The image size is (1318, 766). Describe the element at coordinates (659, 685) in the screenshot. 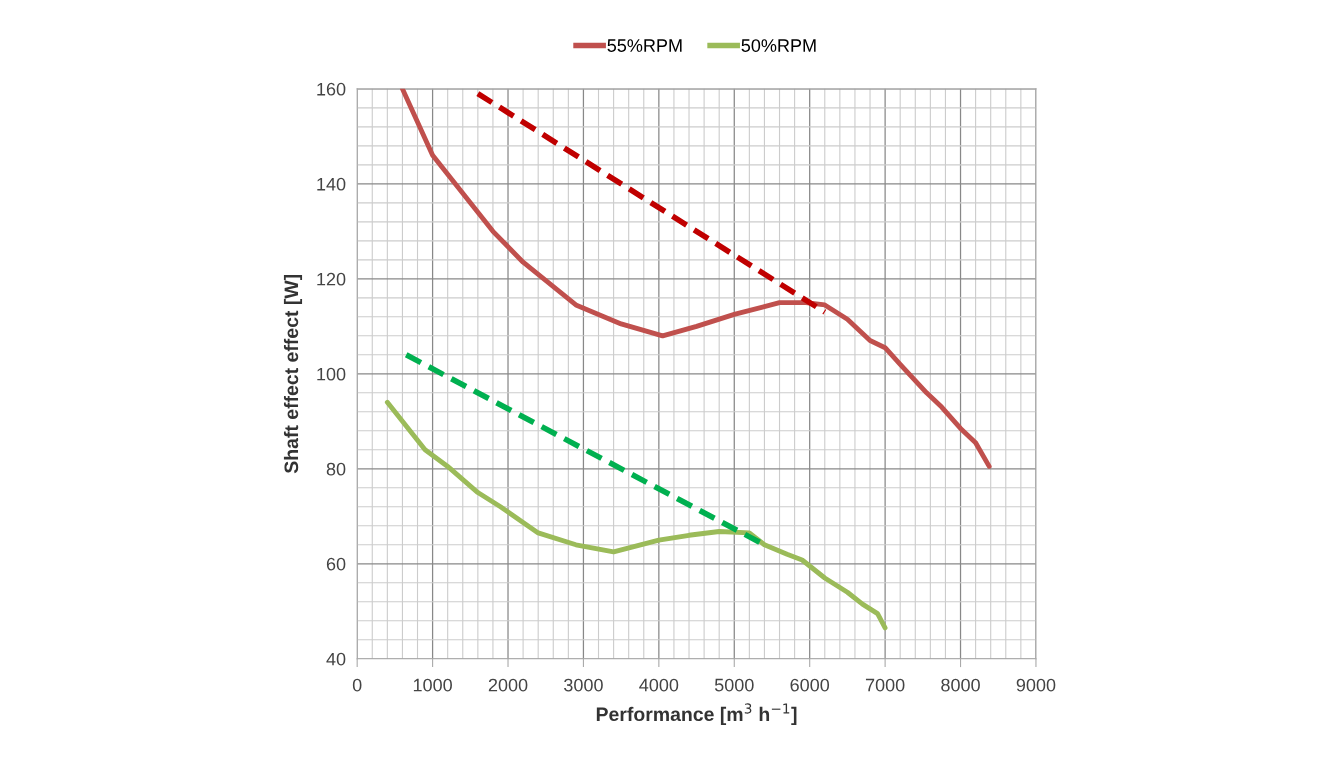

I see `x-tick-label: 4000` at that location.